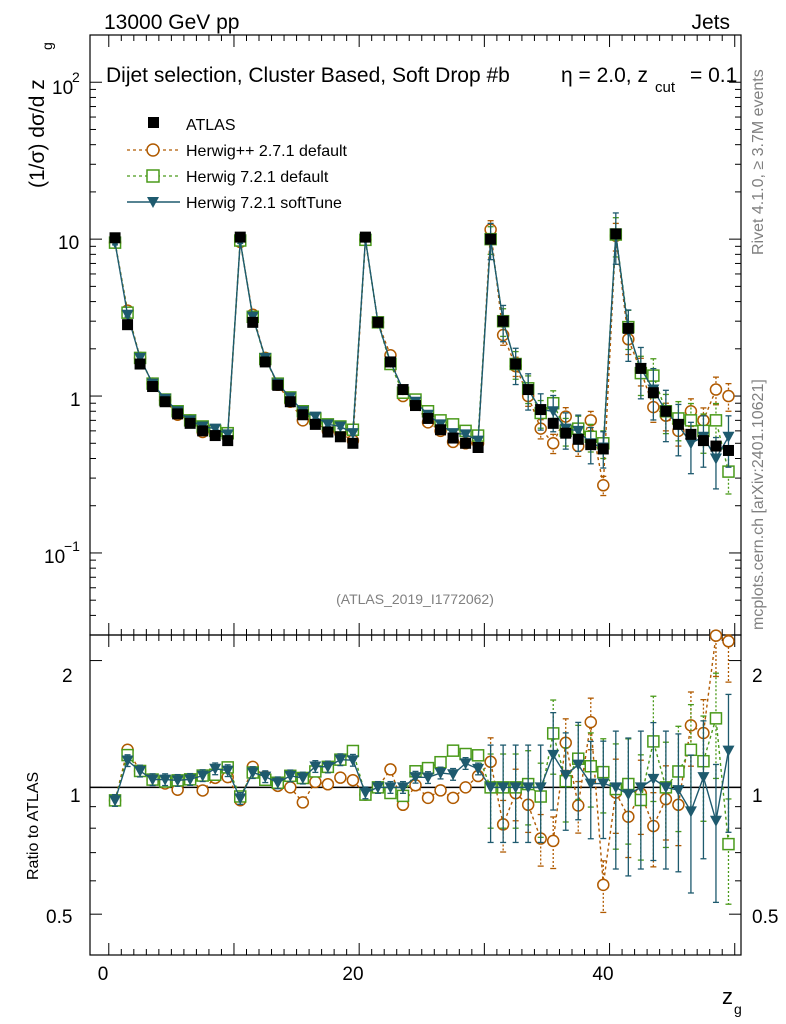 The image size is (786, 1024). What do you see at coordinates (211, 125) in the screenshot?
I see `legend-atlas-label: ATLAS` at bounding box center [211, 125].